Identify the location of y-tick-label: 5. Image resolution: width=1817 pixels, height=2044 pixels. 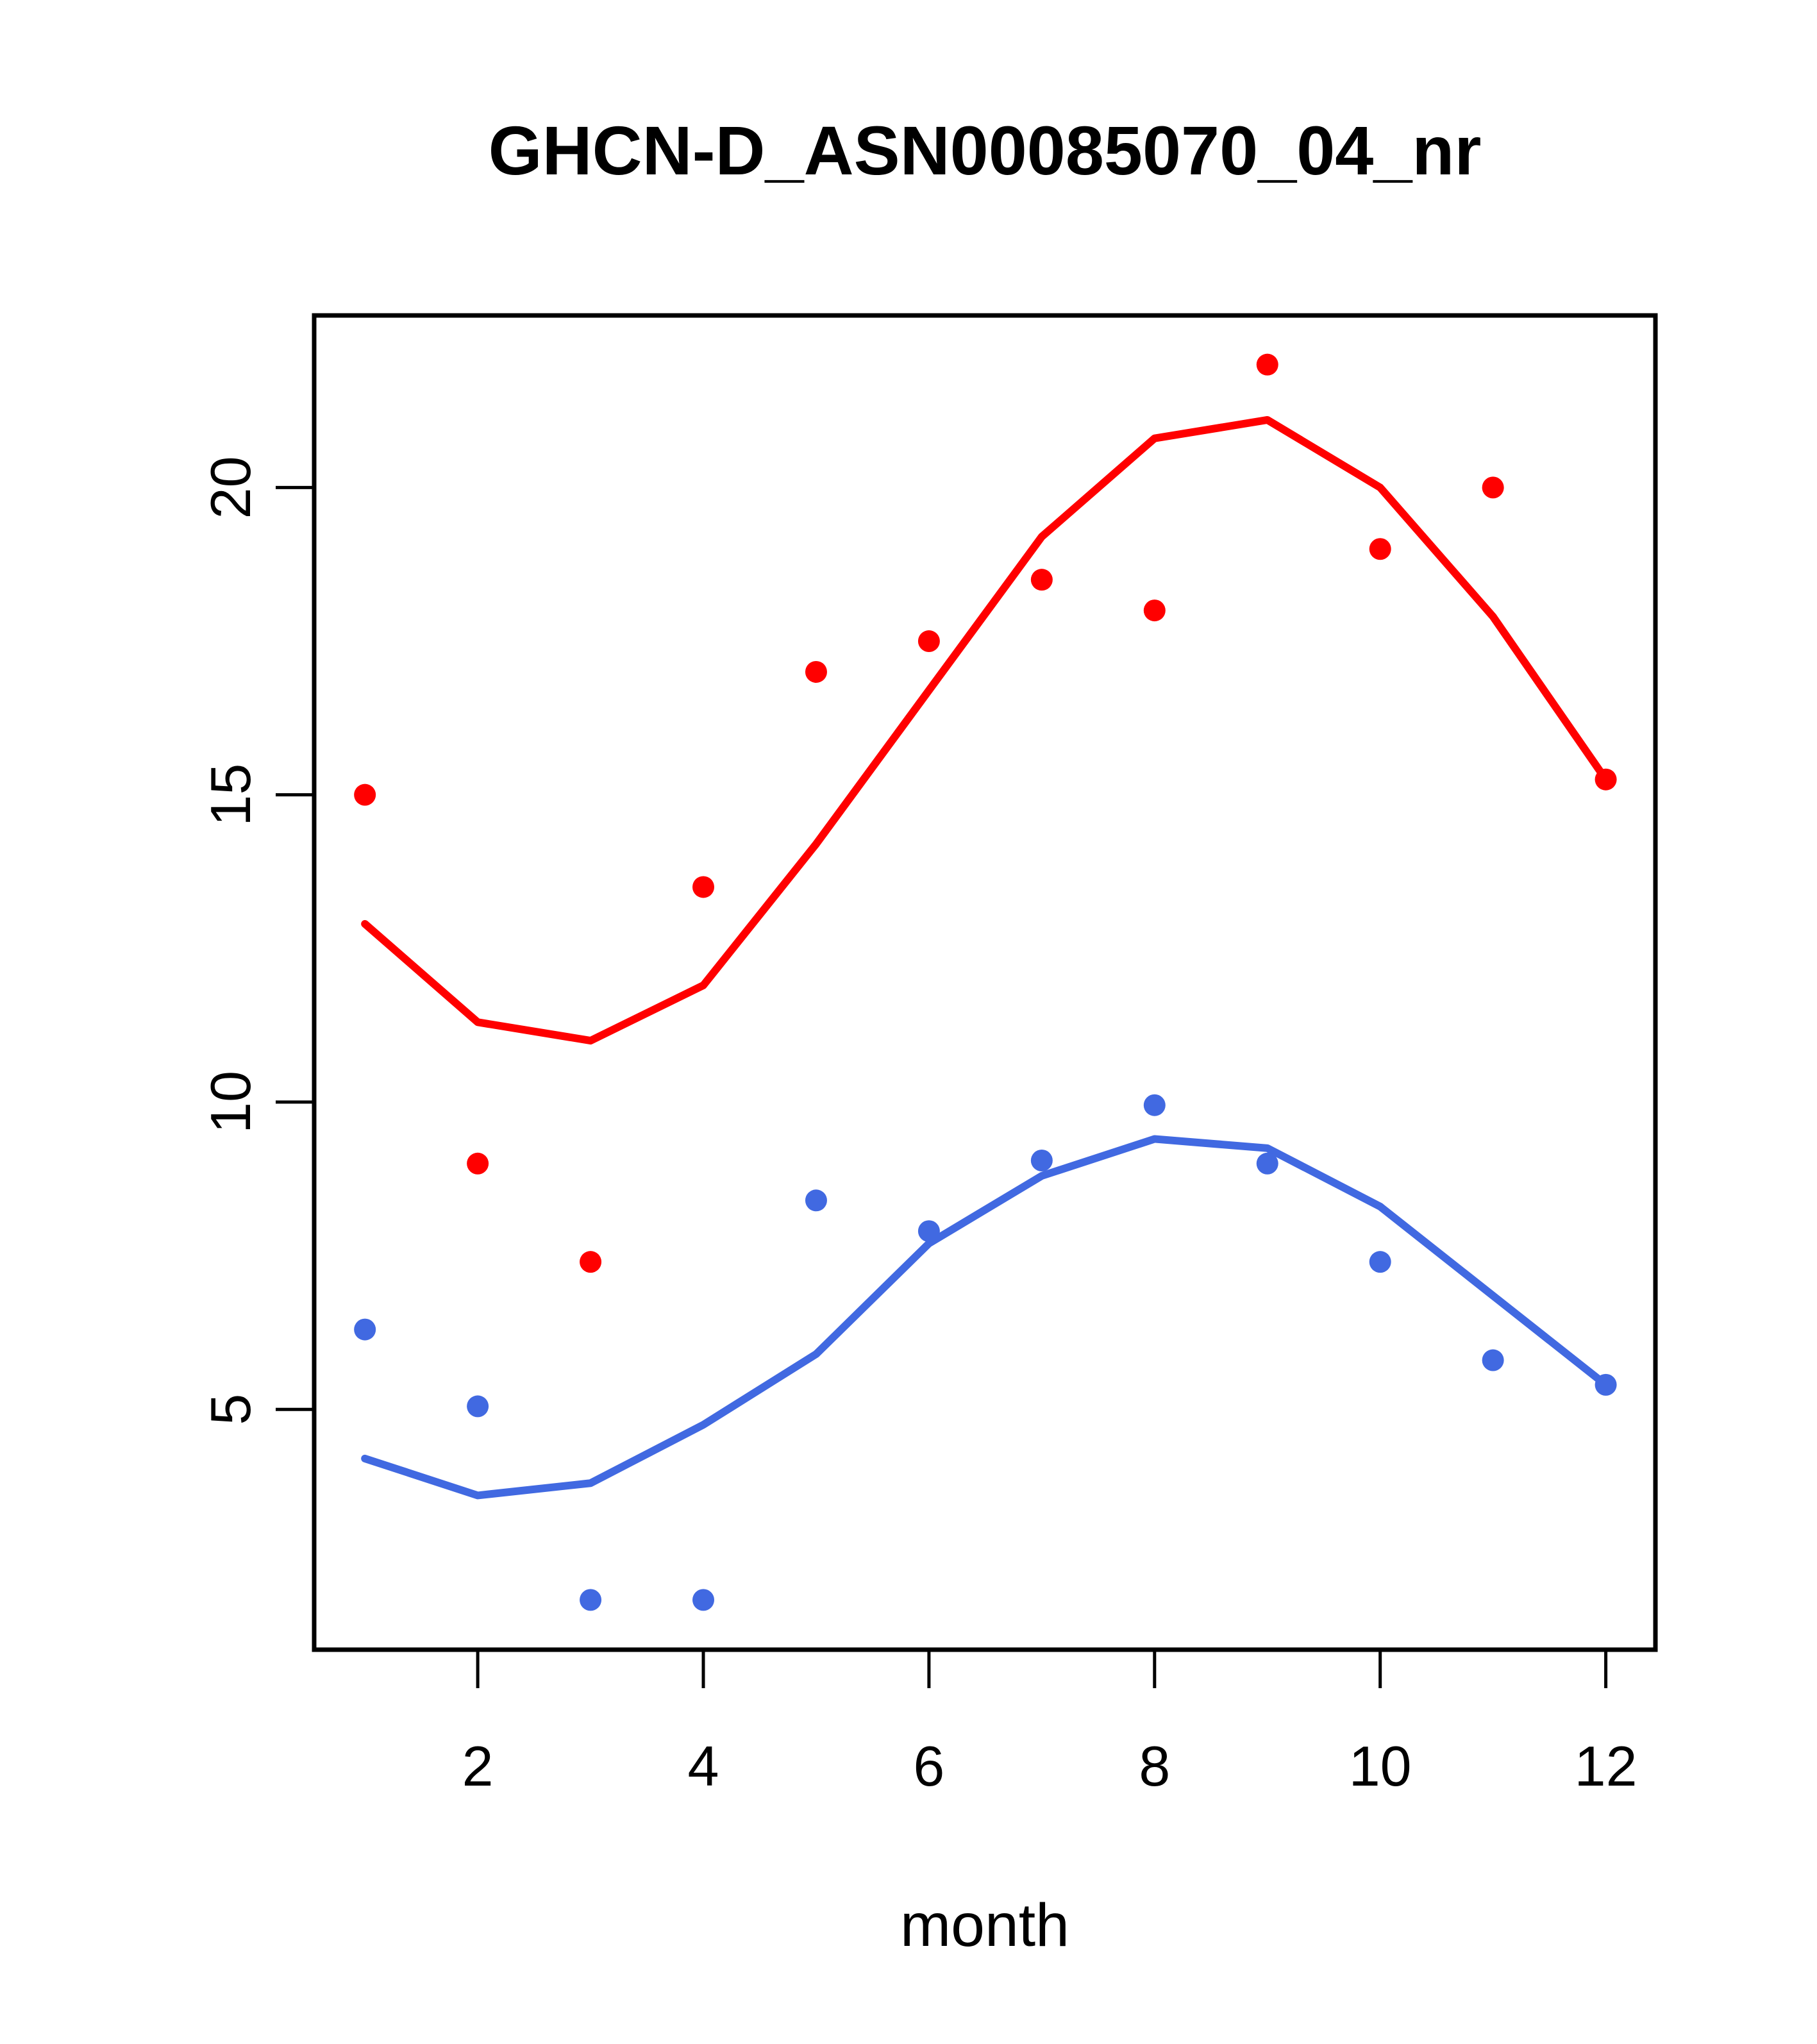
(231, 1409).